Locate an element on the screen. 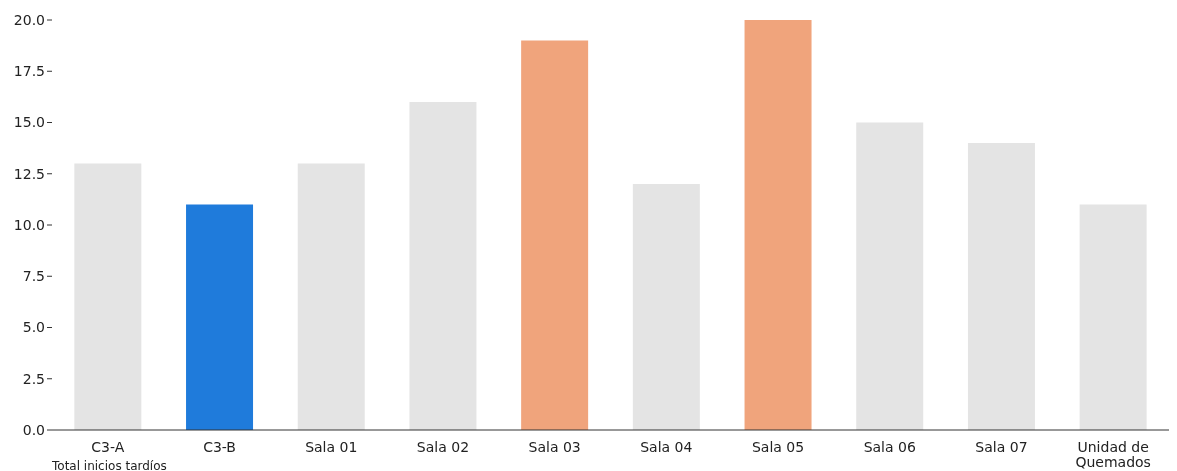  x-tick-label: Sala 03 is located at coordinates (554, 447).